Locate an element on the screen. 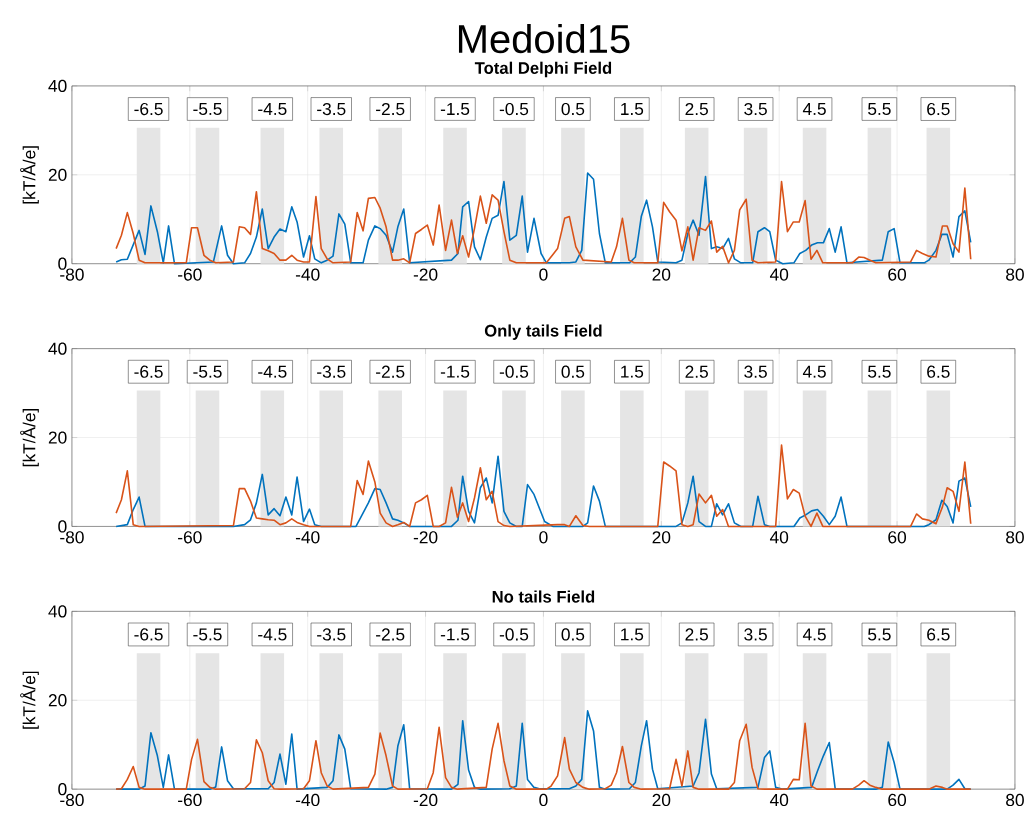  chart-title: No tails Field is located at coordinates (543, 596).